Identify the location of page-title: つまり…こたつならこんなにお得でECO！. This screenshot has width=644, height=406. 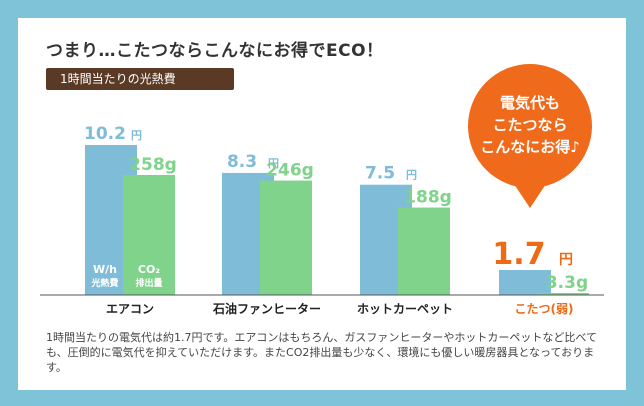
(215, 51).